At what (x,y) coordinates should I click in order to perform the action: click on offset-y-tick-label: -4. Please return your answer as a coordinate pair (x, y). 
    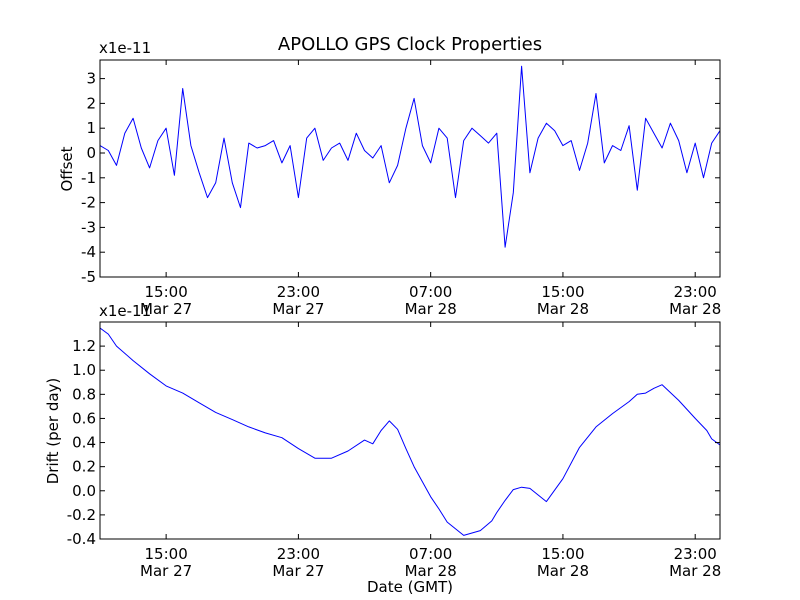
    Looking at the image, I should click on (88, 252).